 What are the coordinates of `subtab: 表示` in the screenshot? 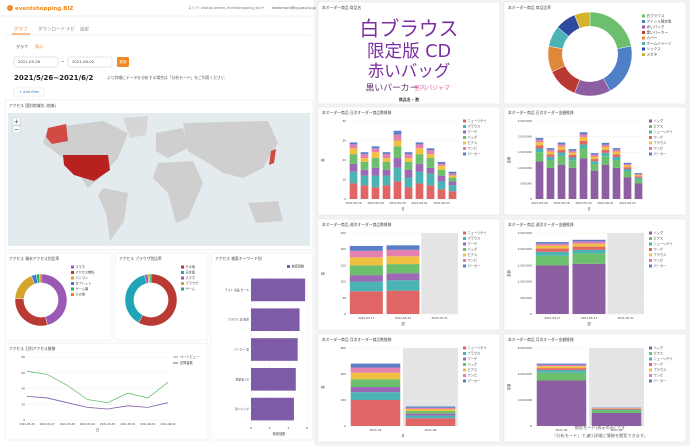 It's located at (39, 46).